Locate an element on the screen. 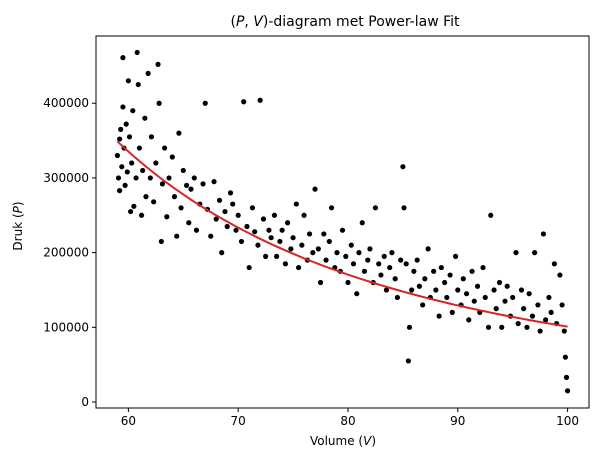  y-tick-label-0: 0 is located at coordinates (85, 402).